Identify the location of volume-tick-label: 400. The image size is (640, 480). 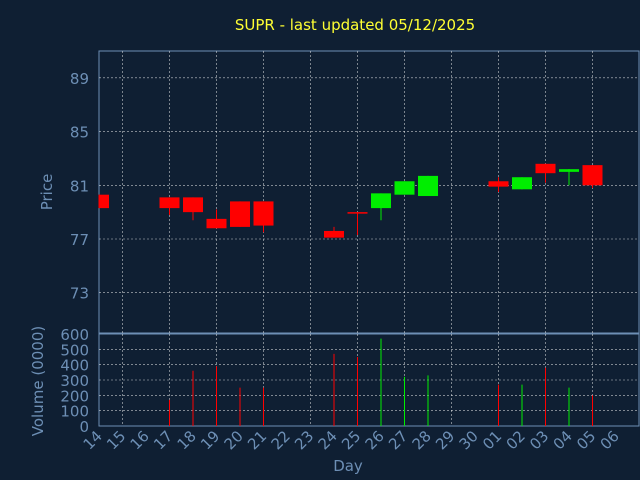
(74, 366).